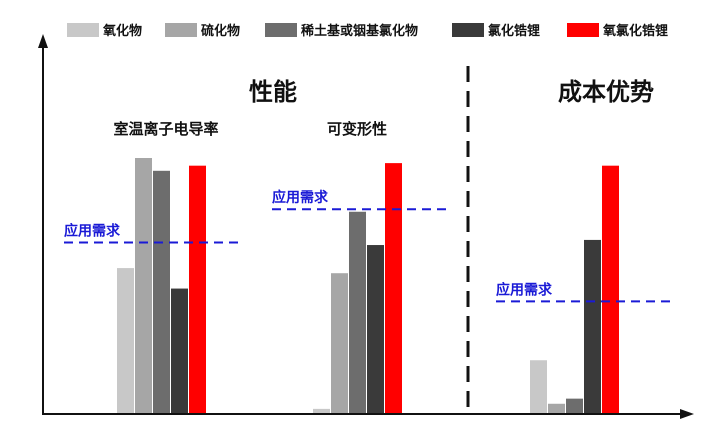  What do you see at coordinates (524, 289) in the screenshot?
I see `requirement-label-group3: 应用需求` at bounding box center [524, 289].